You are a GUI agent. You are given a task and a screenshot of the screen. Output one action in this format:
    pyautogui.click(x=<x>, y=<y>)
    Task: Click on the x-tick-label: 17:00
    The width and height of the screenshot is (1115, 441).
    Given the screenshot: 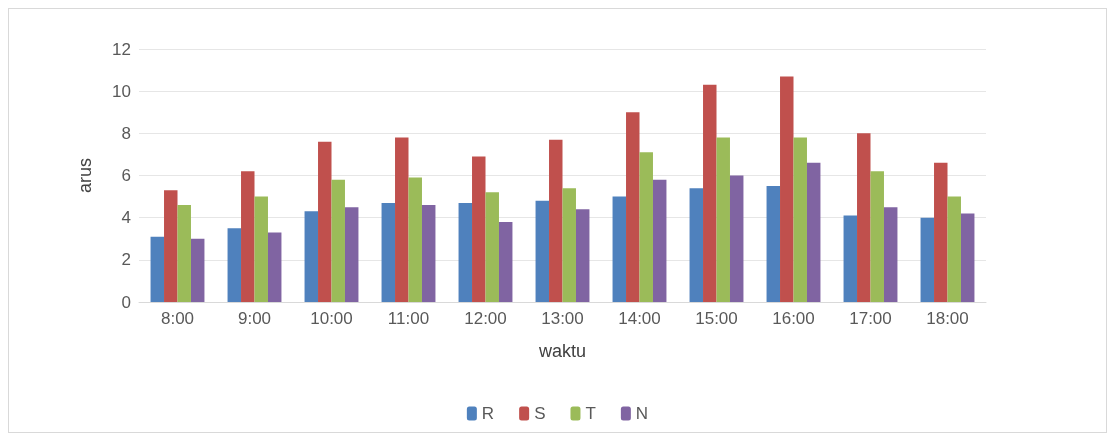 What is the action you would take?
    pyautogui.click(x=870, y=318)
    